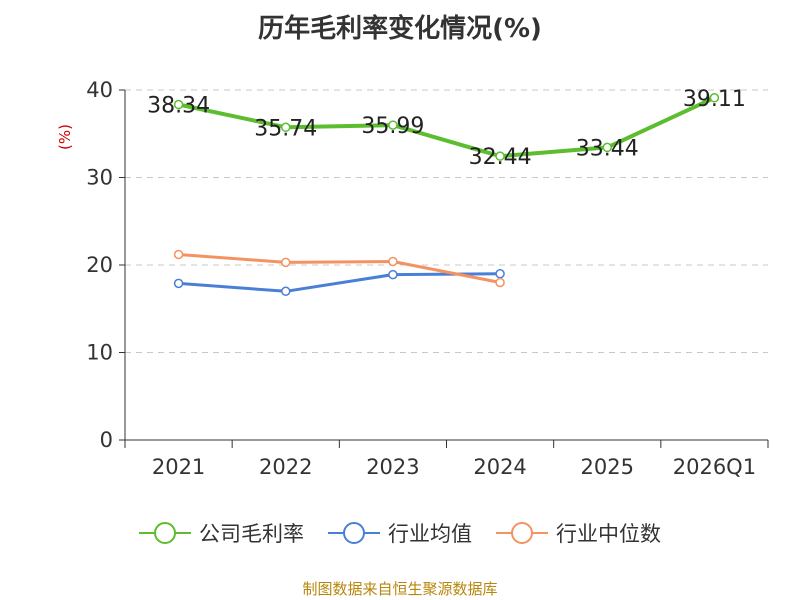 This screenshot has height=600, width=800. Describe the element at coordinates (714, 467) in the screenshot. I see `x-tick-label: 2026Q1` at that location.